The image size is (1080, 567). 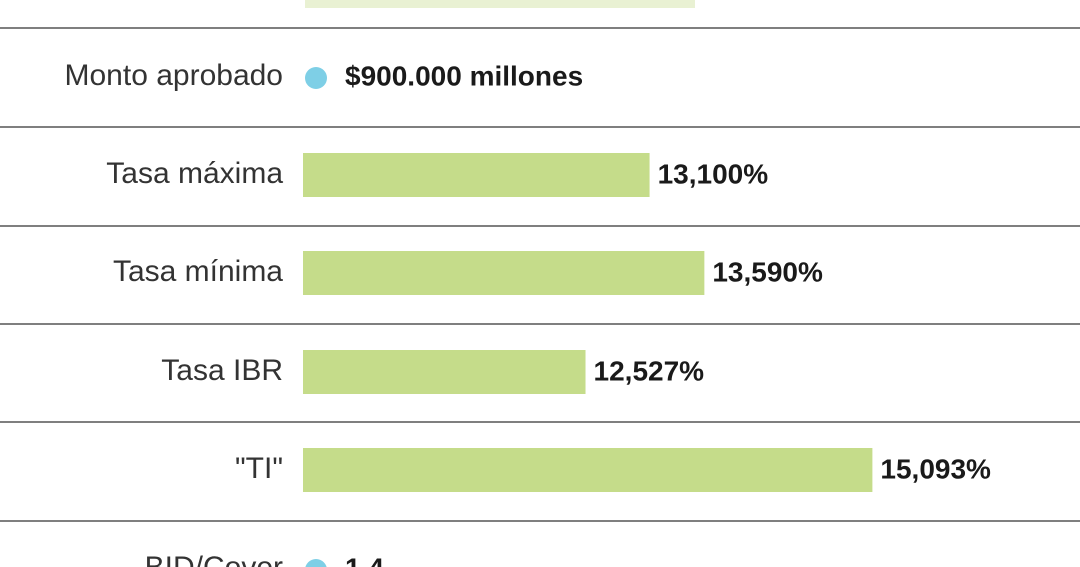 What do you see at coordinates (767, 271) in the screenshot?
I see `value-label: 13,590%` at bounding box center [767, 271].